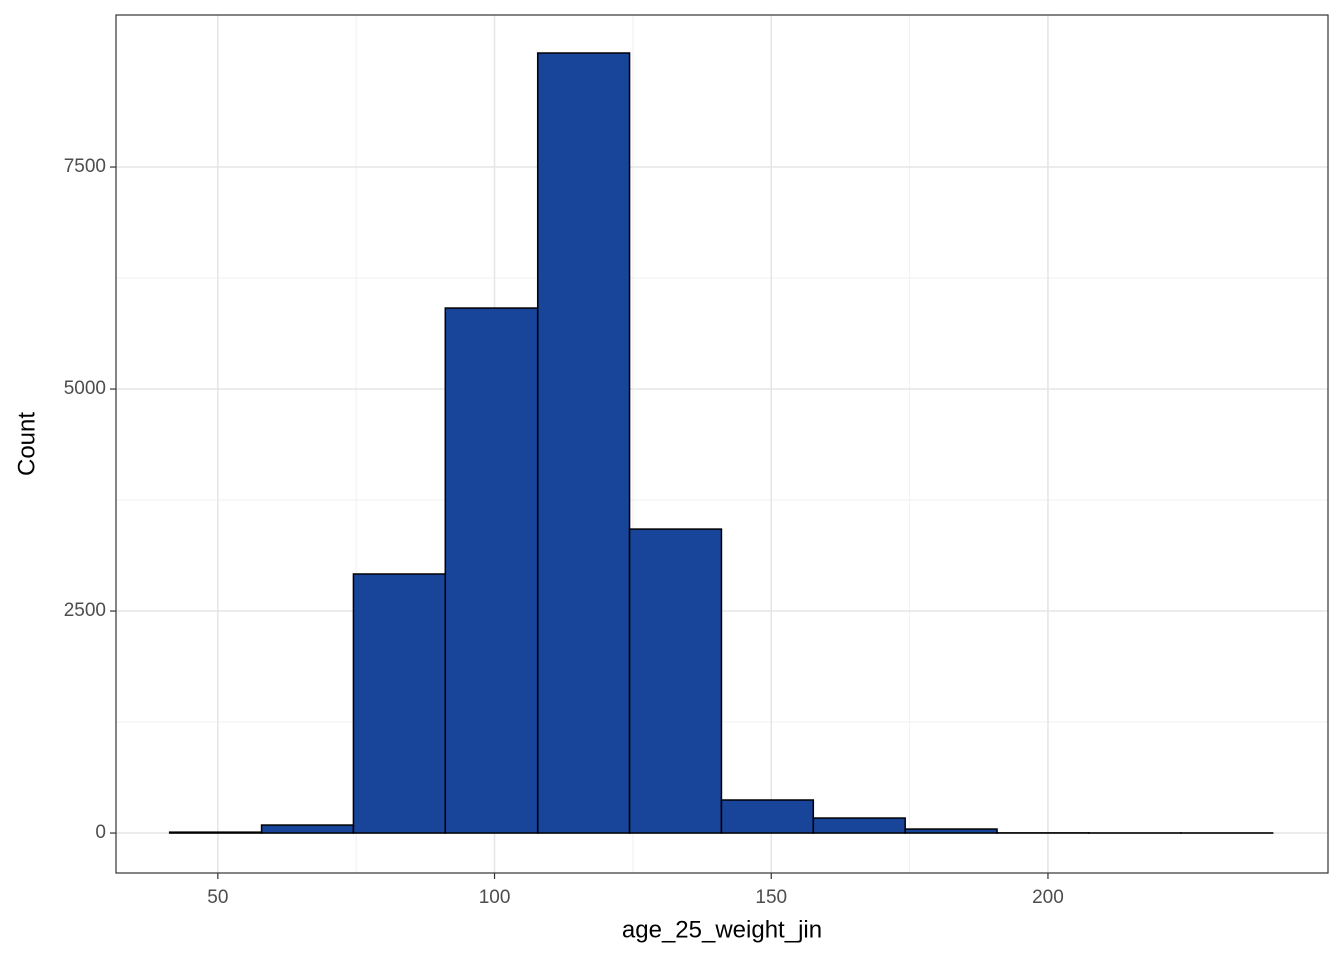  I want to click on x-tick-label: 150, so click(771, 897).